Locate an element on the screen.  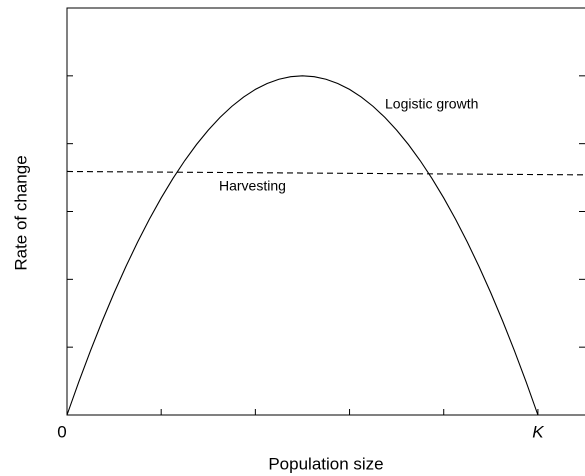
x-tick-label: 0 is located at coordinates (61, 431).